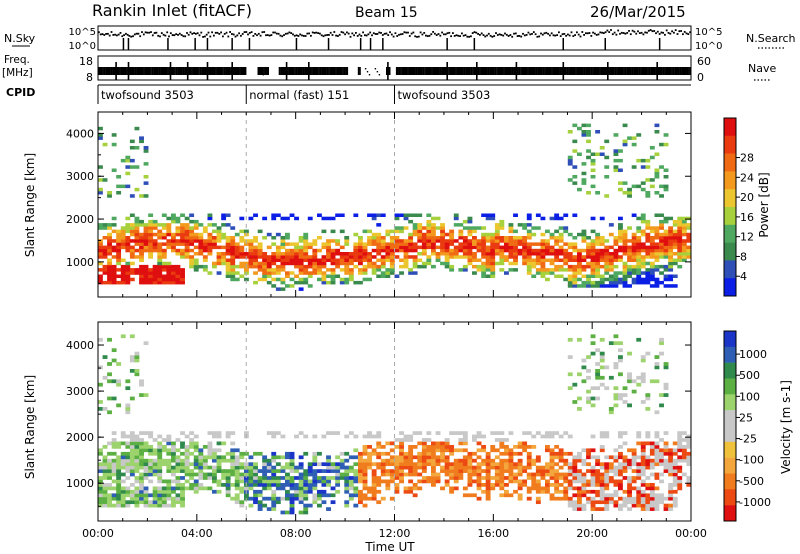  I want to click on power-colorbar-frame, so click(730, 207).